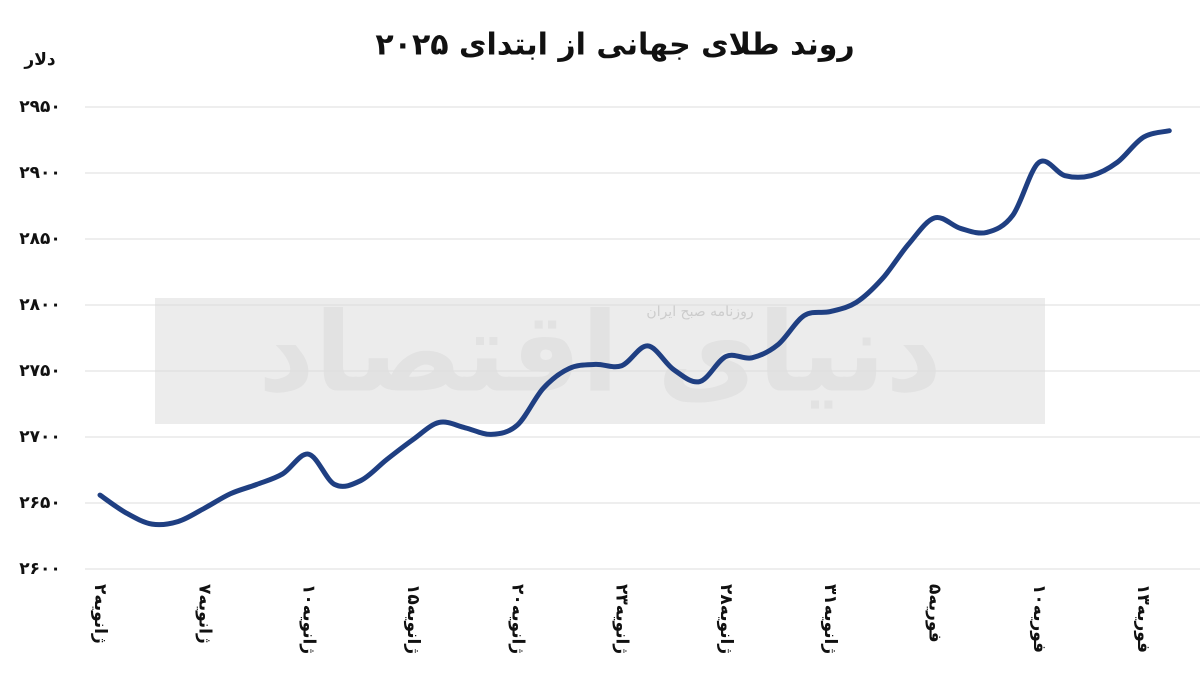 Image resolution: width=1200 pixels, height=699 pixels. I want to click on y-tick-label: ۲۷۵۰, so click(40, 371).